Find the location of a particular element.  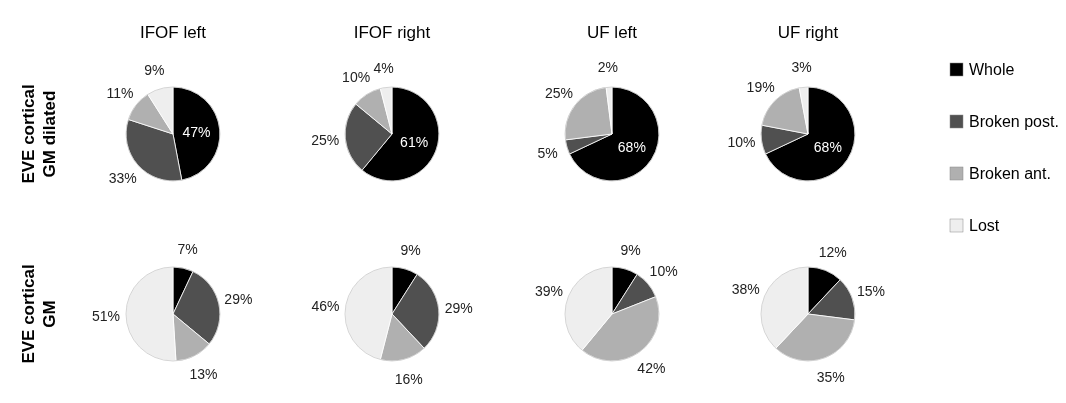

data-label: 47% is located at coordinates (196, 131).